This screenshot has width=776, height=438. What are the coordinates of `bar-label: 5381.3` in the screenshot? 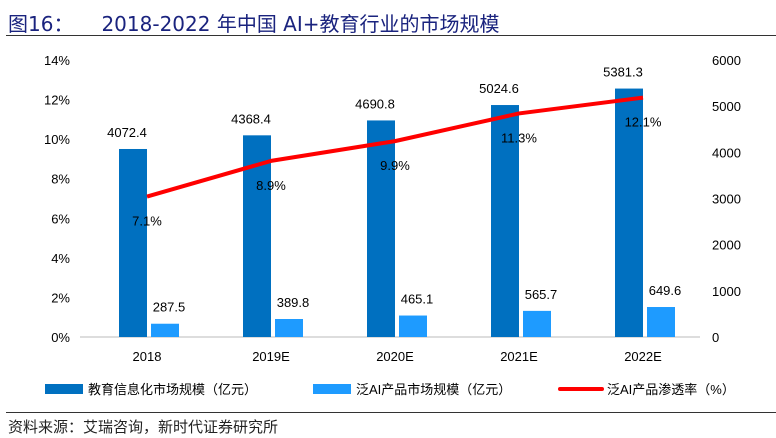 It's located at (623, 72).